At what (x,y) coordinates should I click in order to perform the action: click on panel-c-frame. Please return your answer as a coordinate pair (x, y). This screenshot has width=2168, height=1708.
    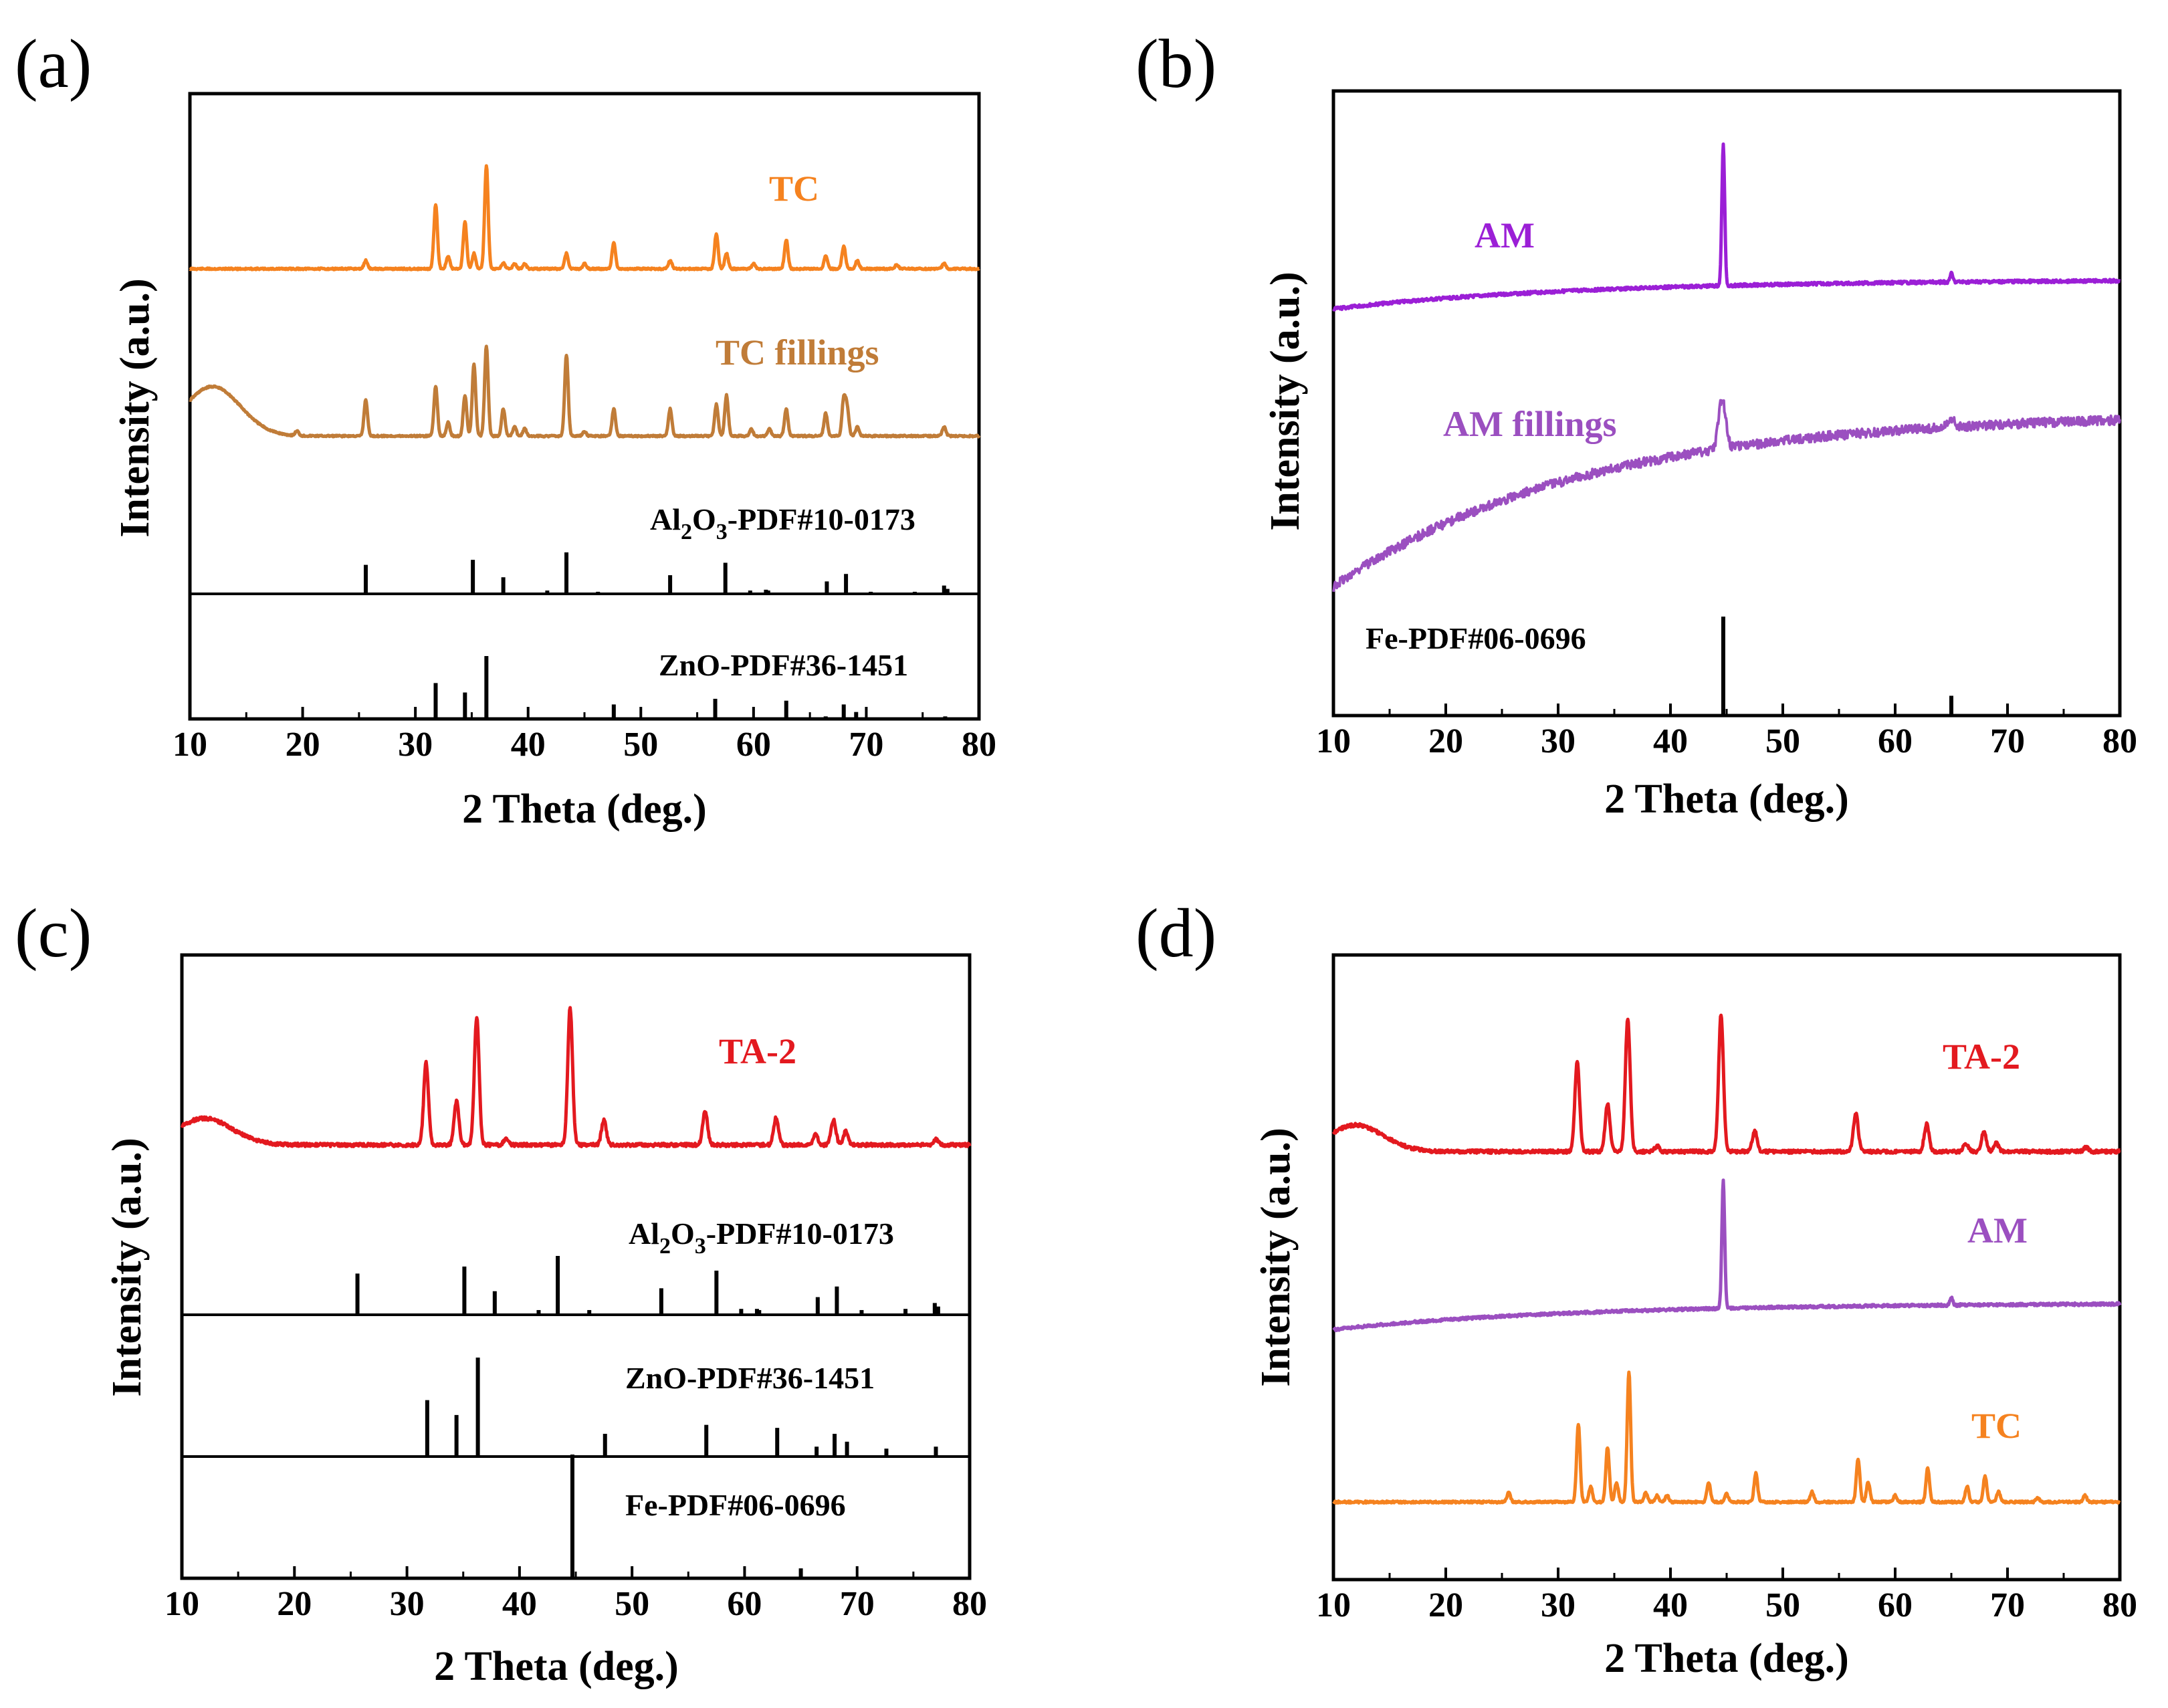
    Looking at the image, I should click on (576, 1266).